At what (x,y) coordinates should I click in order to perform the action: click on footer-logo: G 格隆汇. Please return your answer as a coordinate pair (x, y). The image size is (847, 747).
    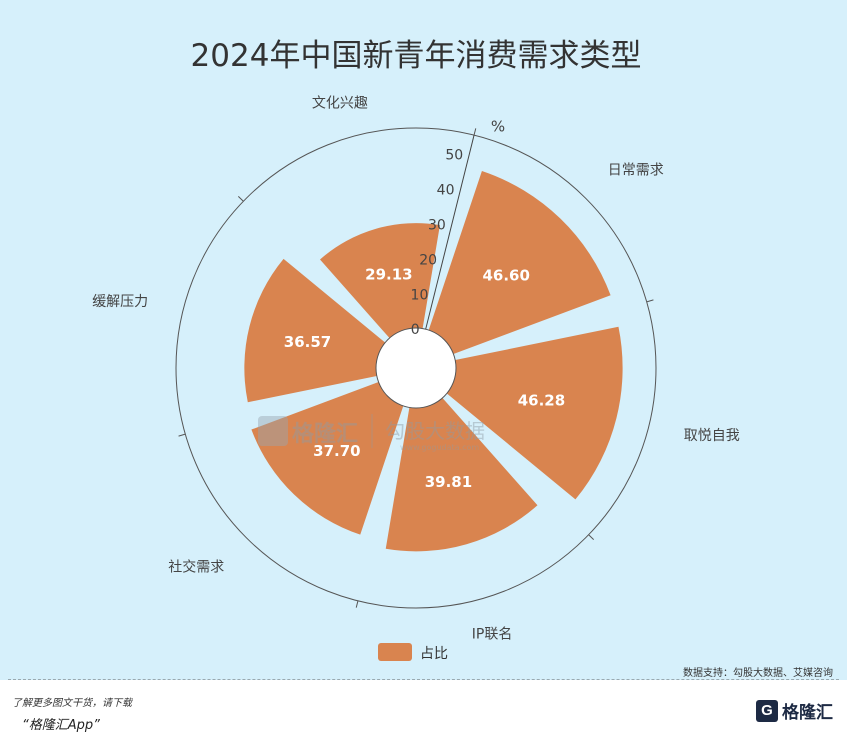
    Looking at the image, I should click on (794, 710).